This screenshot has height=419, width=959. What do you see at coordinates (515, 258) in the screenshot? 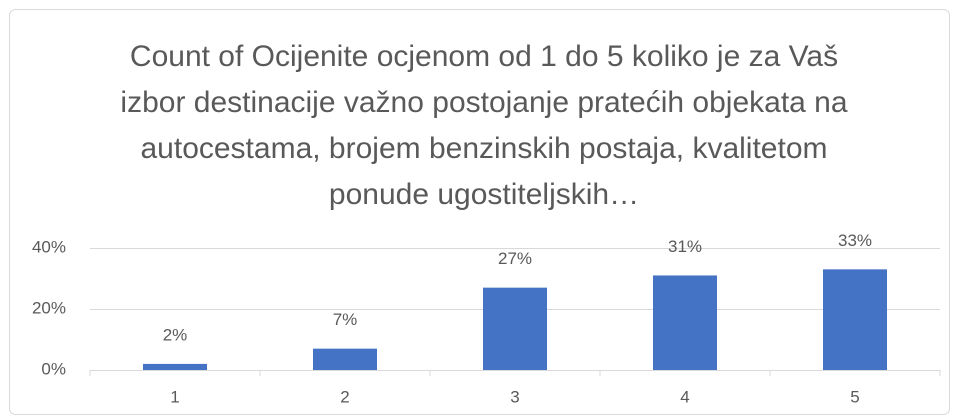
I see `data-label: 27%` at bounding box center [515, 258].